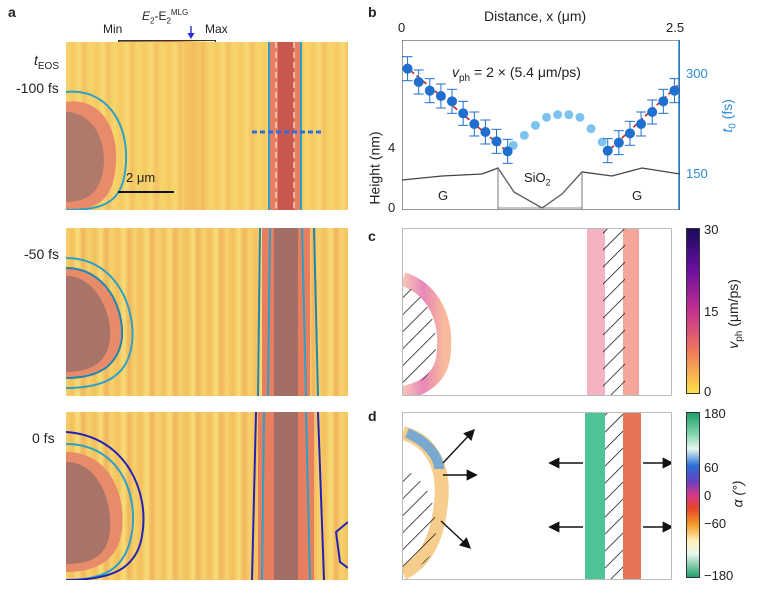  What do you see at coordinates (392, 207) in the screenshot?
I see `b-left-tick-0: 0` at bounding box center [392, 207].